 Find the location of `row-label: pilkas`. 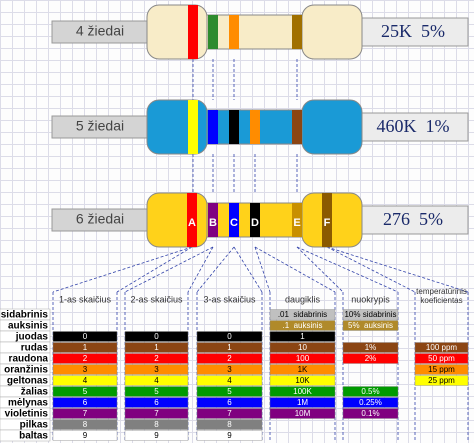

row-label: pilkas is located at coordinates (34, 425).